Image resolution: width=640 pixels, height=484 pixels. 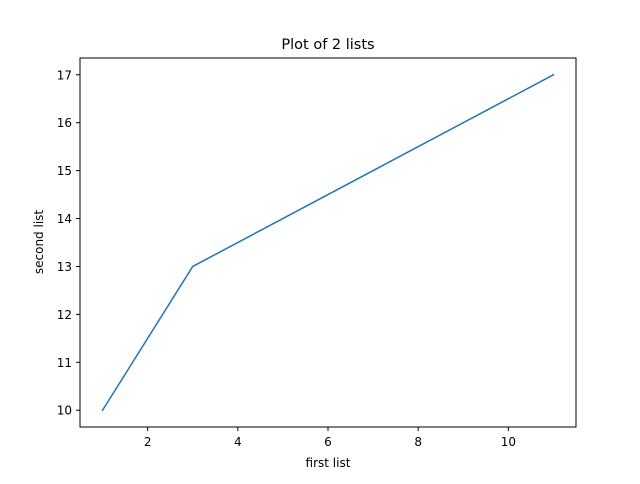 What do you see at coordinates (238, 442) in the screenshot?
I see `x-tick-label: 4` at bounding box center [238, 442].